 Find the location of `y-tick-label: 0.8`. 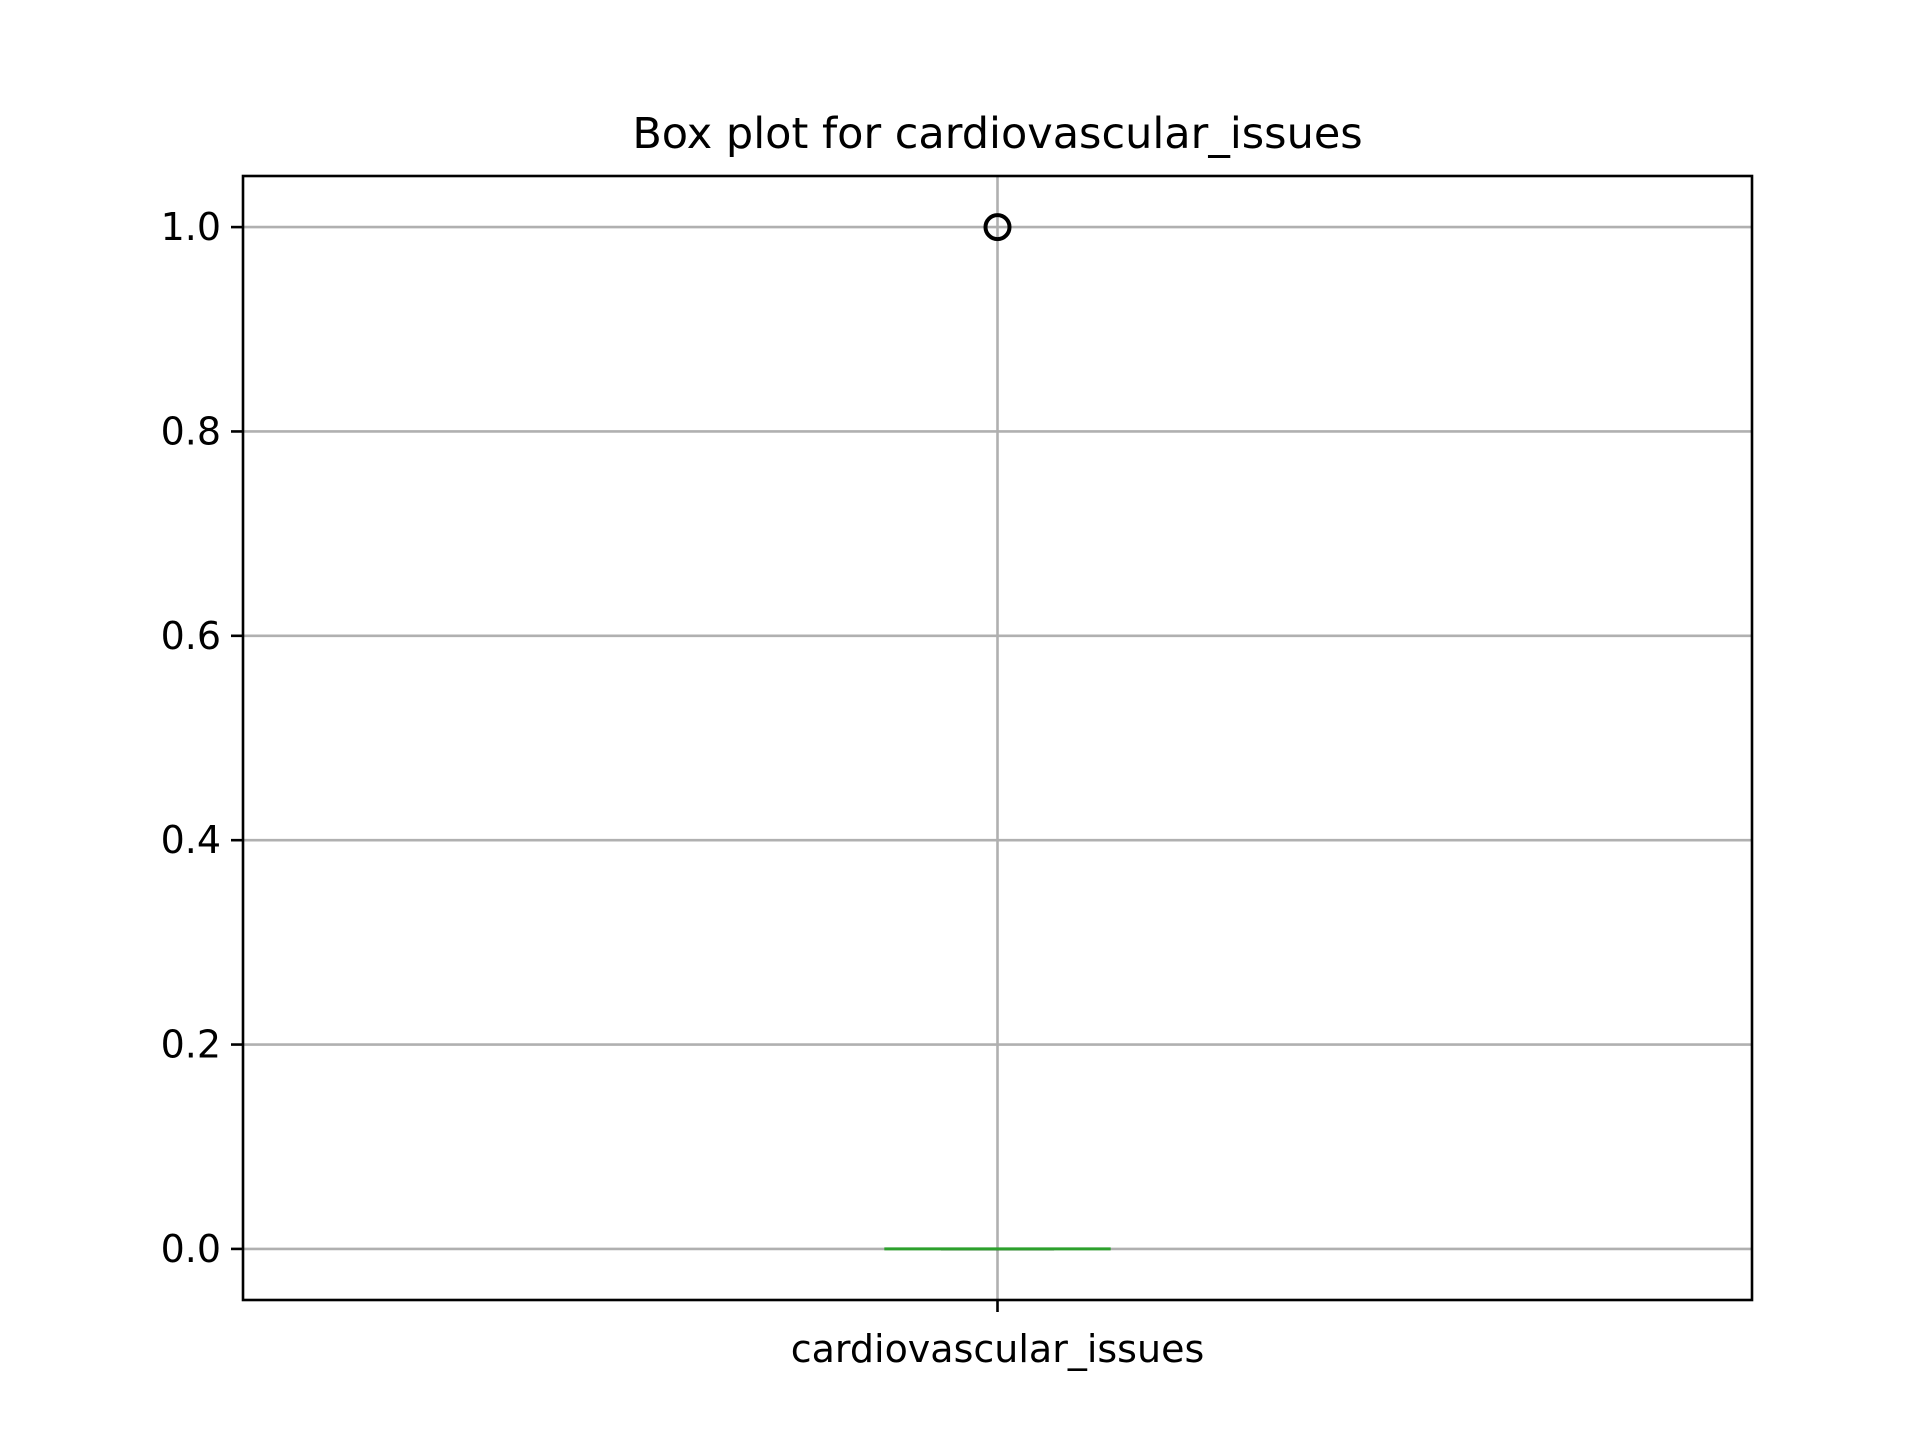

y-tick-label: 0.8 is located at coordinates (191, 431).